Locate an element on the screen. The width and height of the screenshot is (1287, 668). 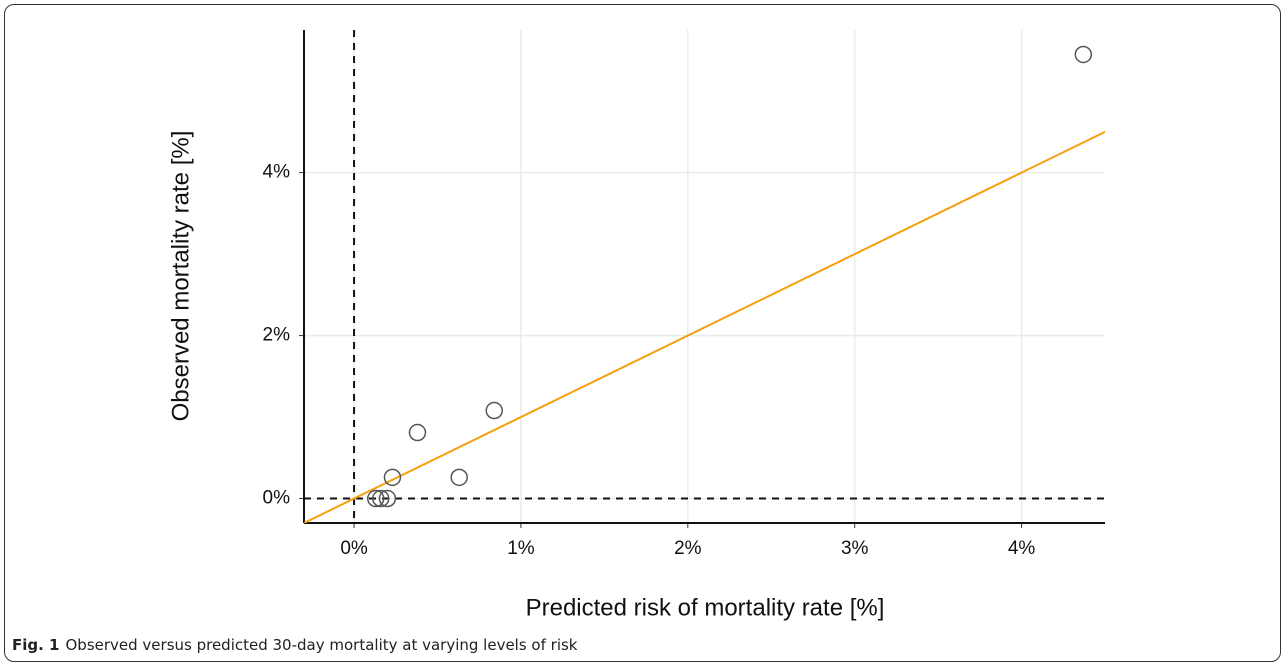
x-tick-label: 1% is located at coordinates (521, 548).